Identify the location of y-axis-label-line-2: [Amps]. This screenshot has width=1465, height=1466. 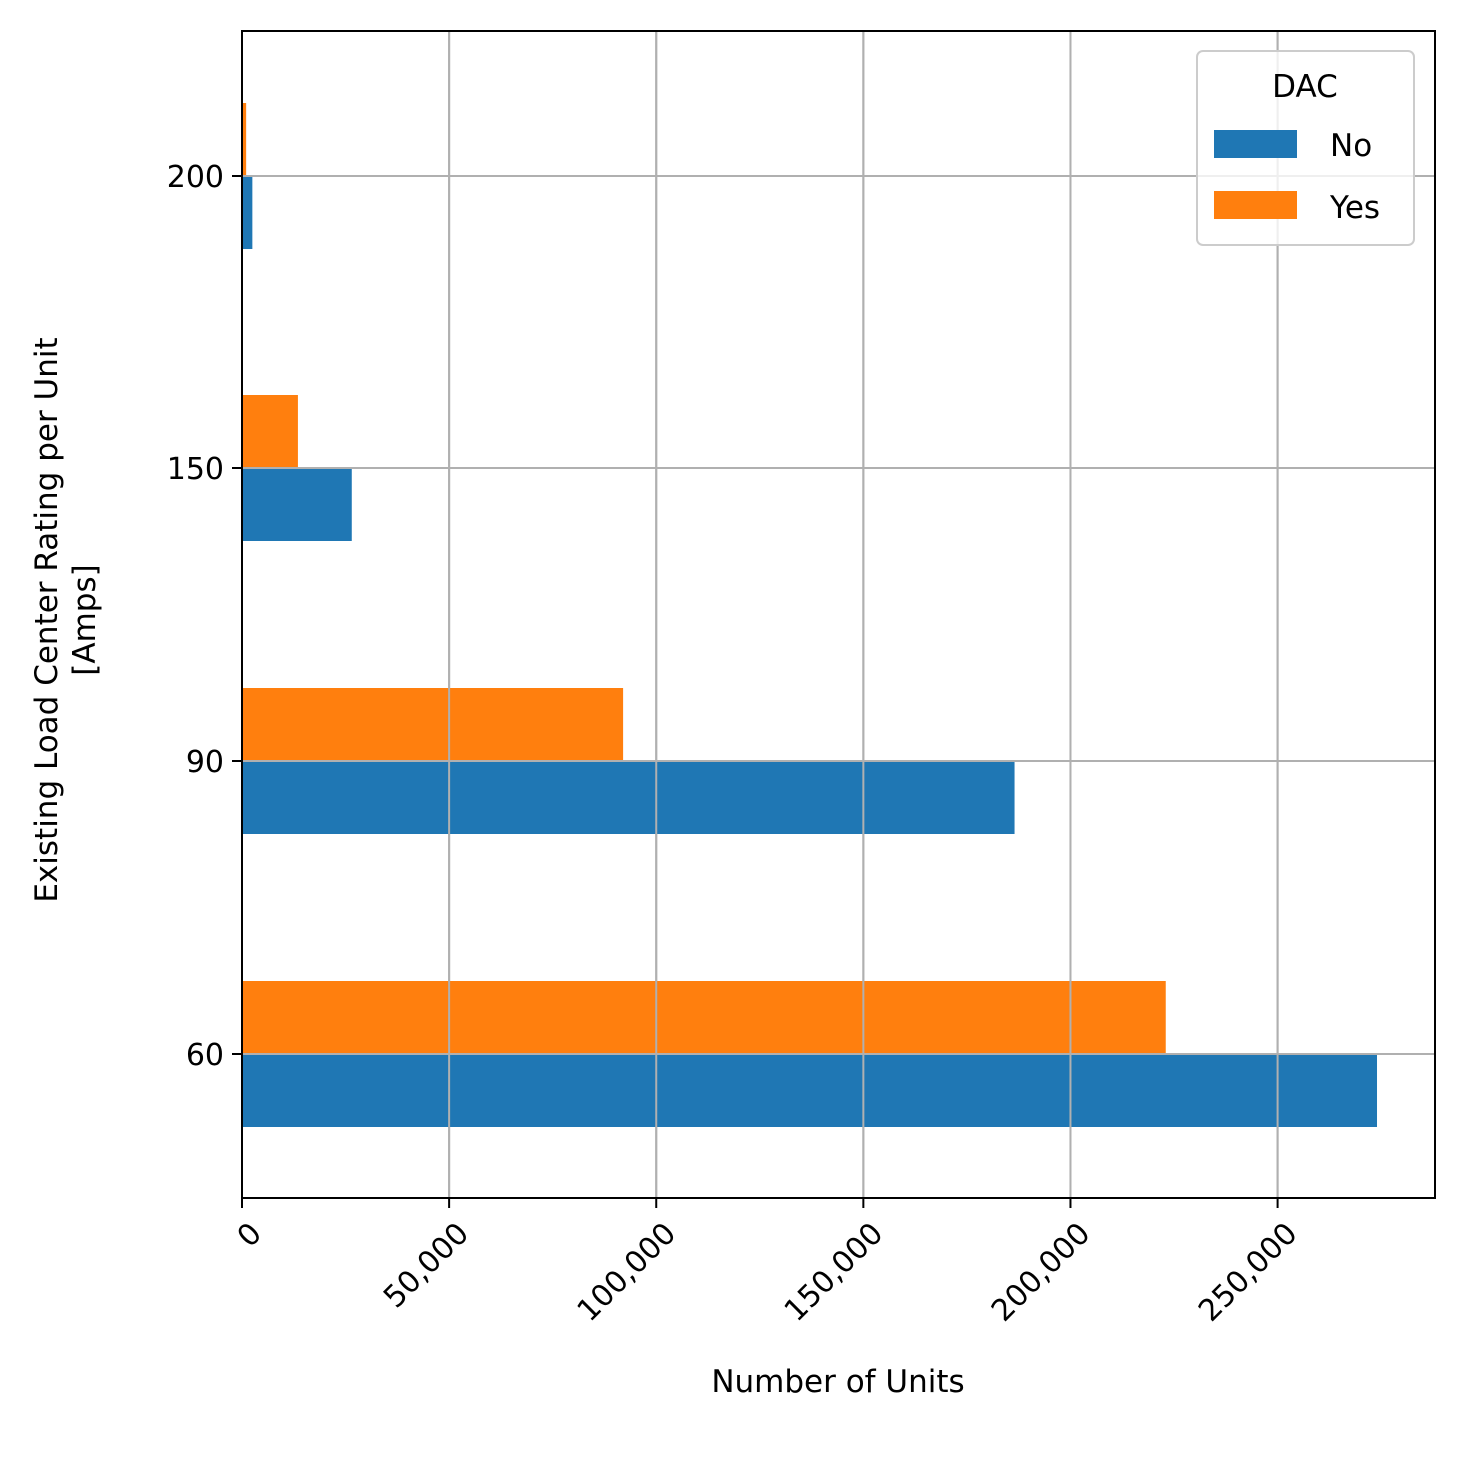
(85, 619).